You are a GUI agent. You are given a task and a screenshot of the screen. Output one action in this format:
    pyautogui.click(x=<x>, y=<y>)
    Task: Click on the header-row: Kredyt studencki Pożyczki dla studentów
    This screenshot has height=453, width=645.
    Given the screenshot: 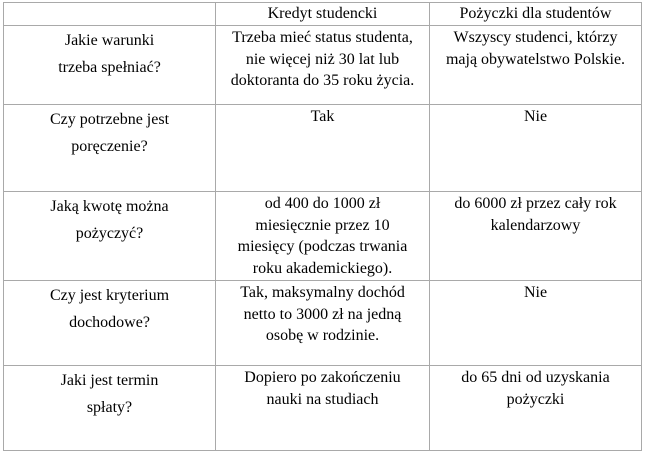 What is the action you would take?
    pyautogui.click(x=322, y=14)
    